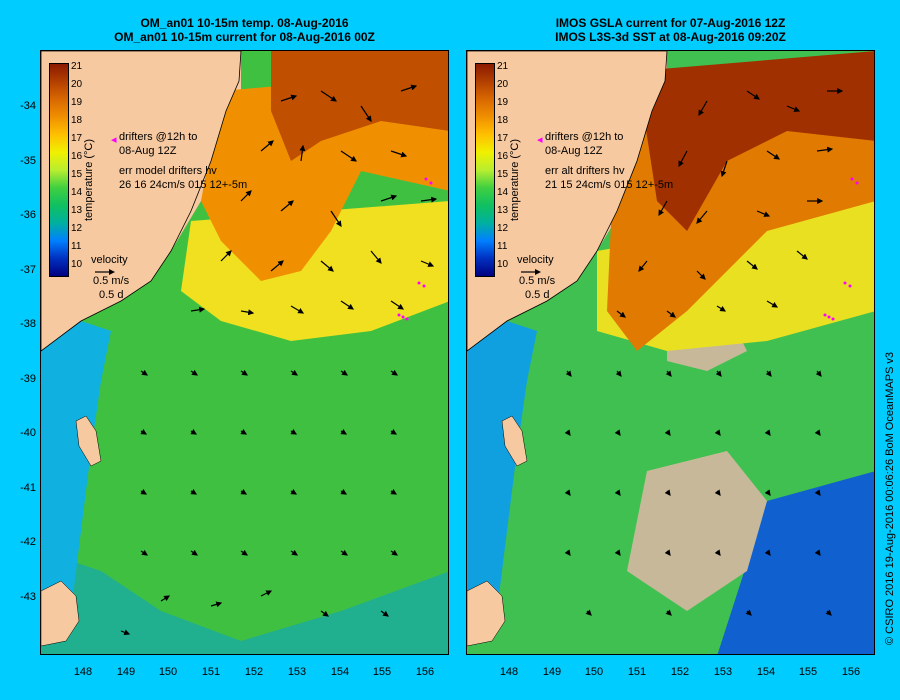 This screenshot has width=900, height=700. I want to click on right-south-blue, so click(795, 562).